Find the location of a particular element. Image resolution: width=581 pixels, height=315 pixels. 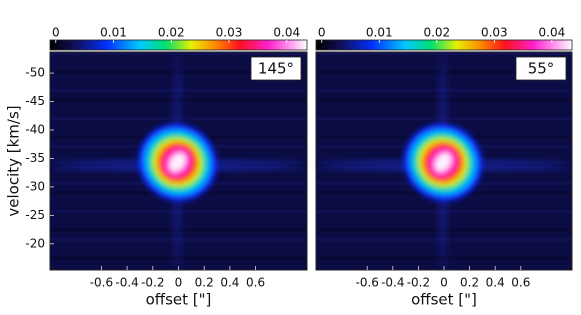

y-tick-label: -40 is located at coordinates (35, 129).